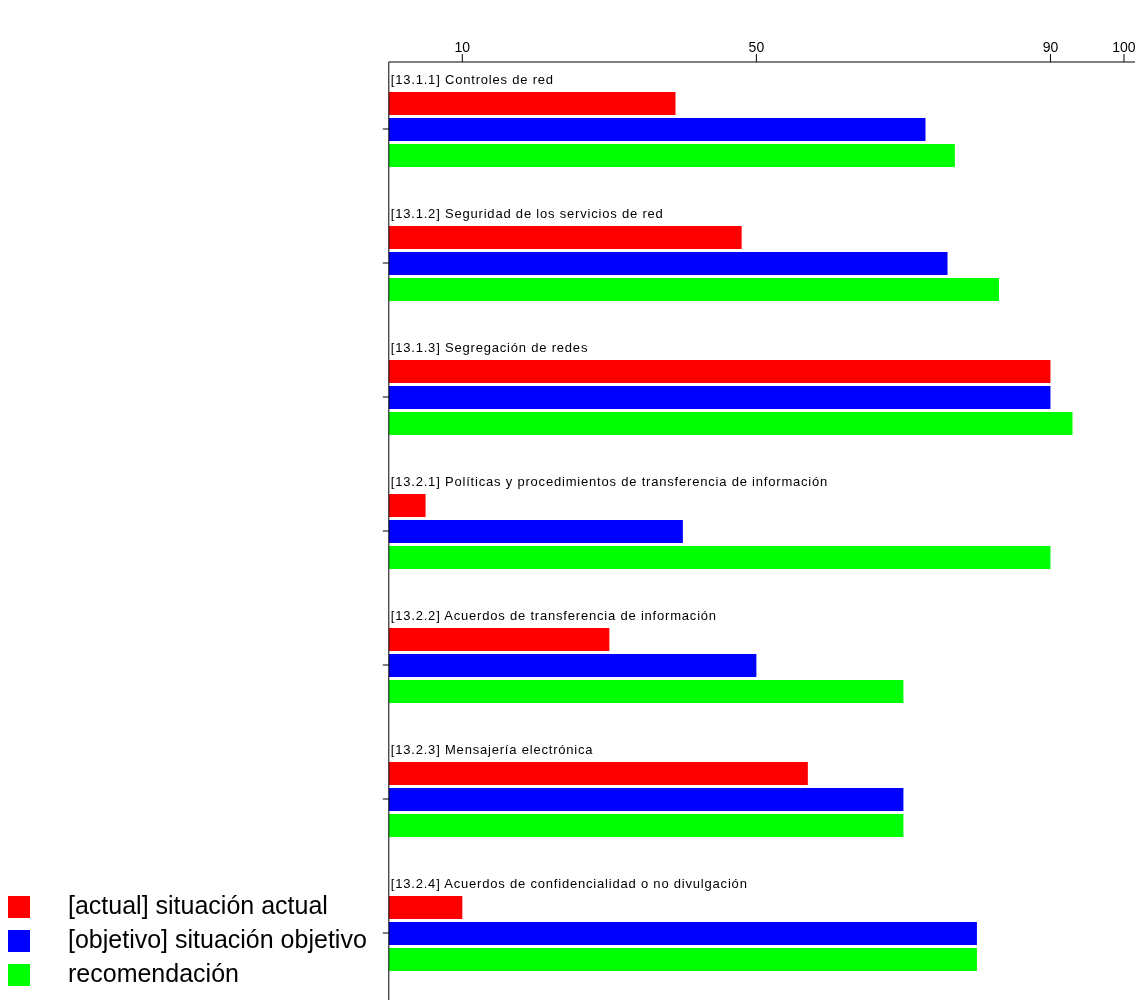  What do you see at coordinates (153, 973) in the screenshot?
I see `legend-label: recomendación` at bounding box center [153, 973].